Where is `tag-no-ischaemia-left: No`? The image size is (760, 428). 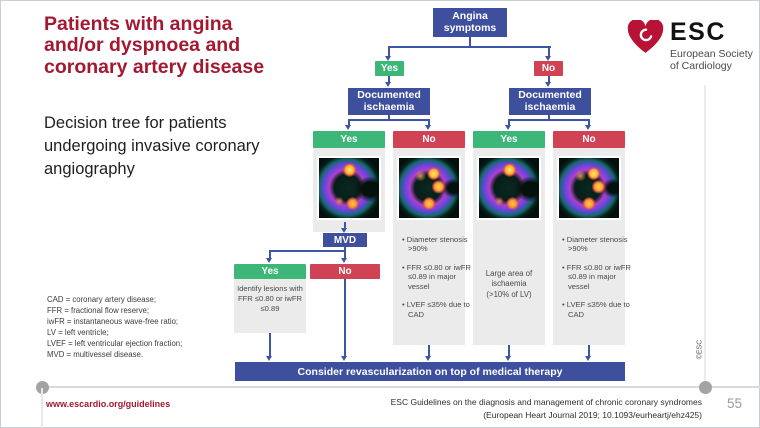
tag-no-ischaemia-left: No is located at coordinates (429, 139).